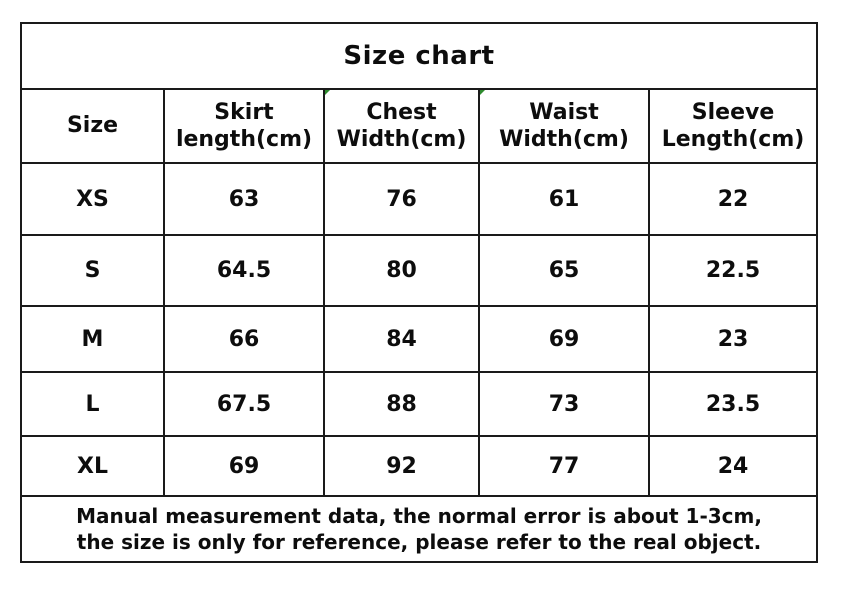 Image resolution: width=849 pixels, height=602 pixels. I want to click on table-row-xl: XL 69 92 77 24, so click(419, 466).